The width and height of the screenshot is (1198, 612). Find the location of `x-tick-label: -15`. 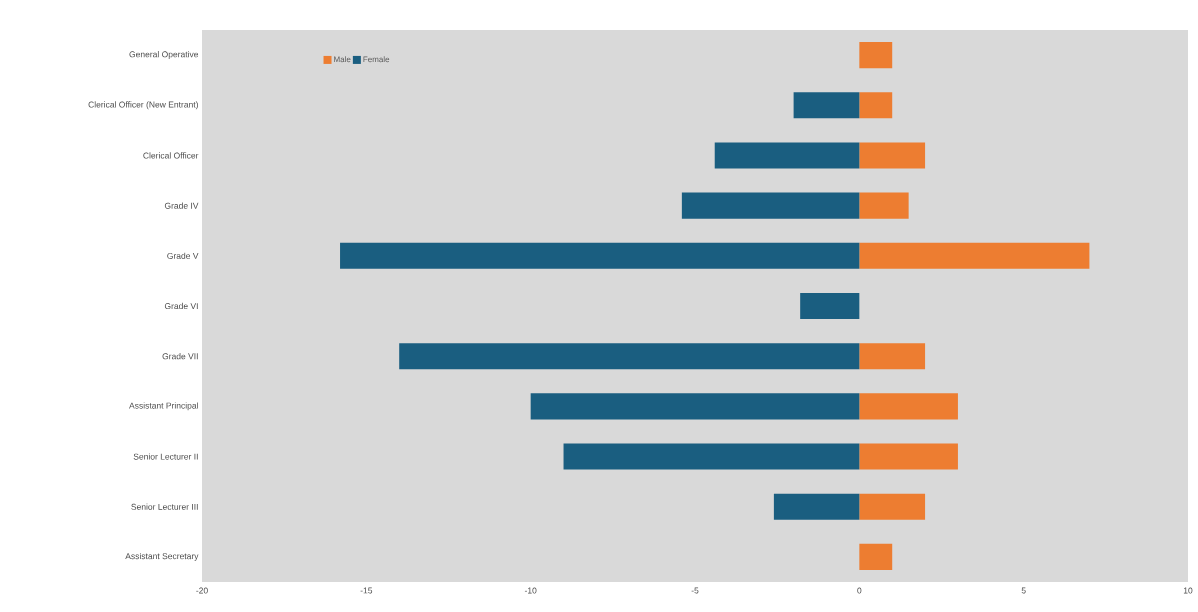

x-tick-label: -15 is located at coordinates (366, 590).